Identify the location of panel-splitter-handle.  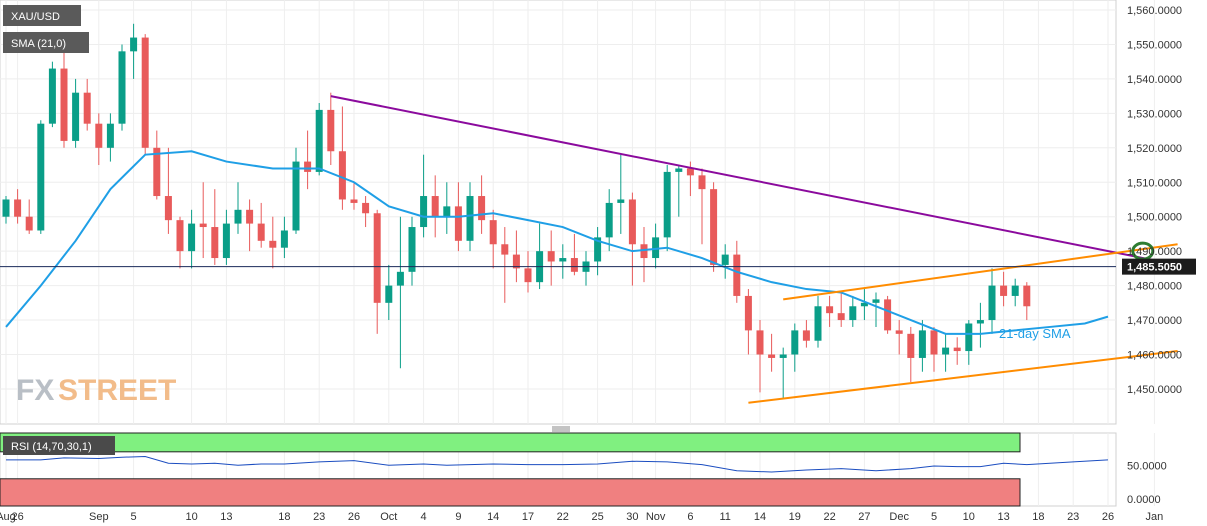
(561, 429).